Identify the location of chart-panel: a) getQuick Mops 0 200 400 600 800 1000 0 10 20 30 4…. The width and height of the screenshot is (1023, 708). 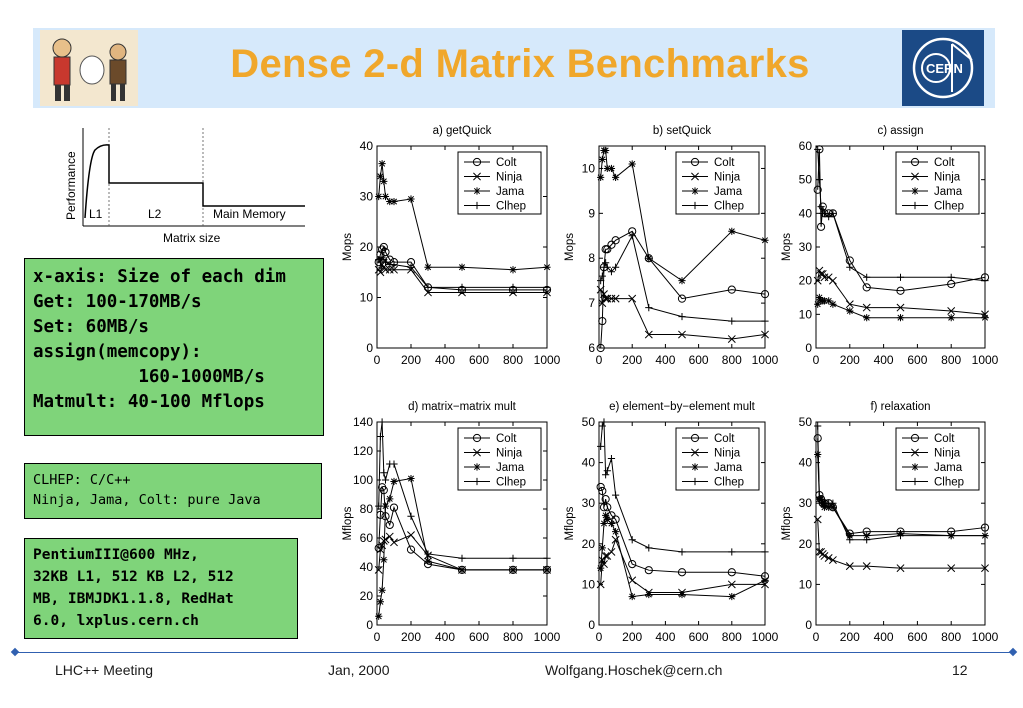
(451, 246).